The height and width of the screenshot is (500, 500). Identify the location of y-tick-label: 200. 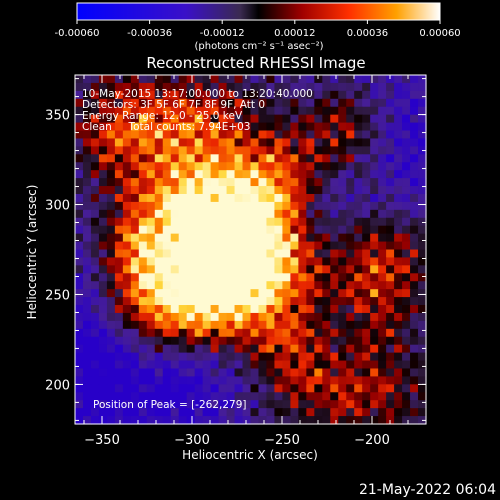
(57, 385).